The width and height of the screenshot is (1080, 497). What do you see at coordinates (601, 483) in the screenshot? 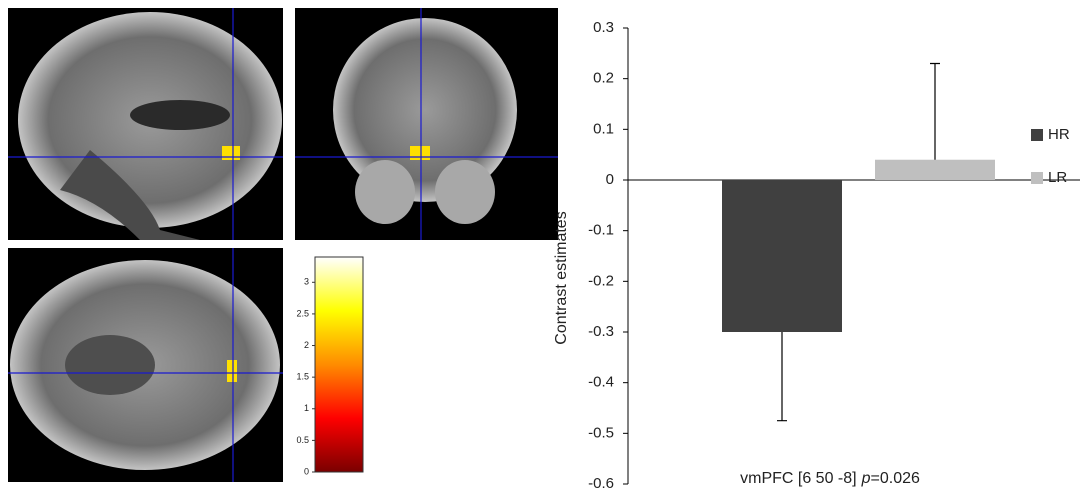
I see `y-tick-label: -0.6` at bounding box center [601, 483].